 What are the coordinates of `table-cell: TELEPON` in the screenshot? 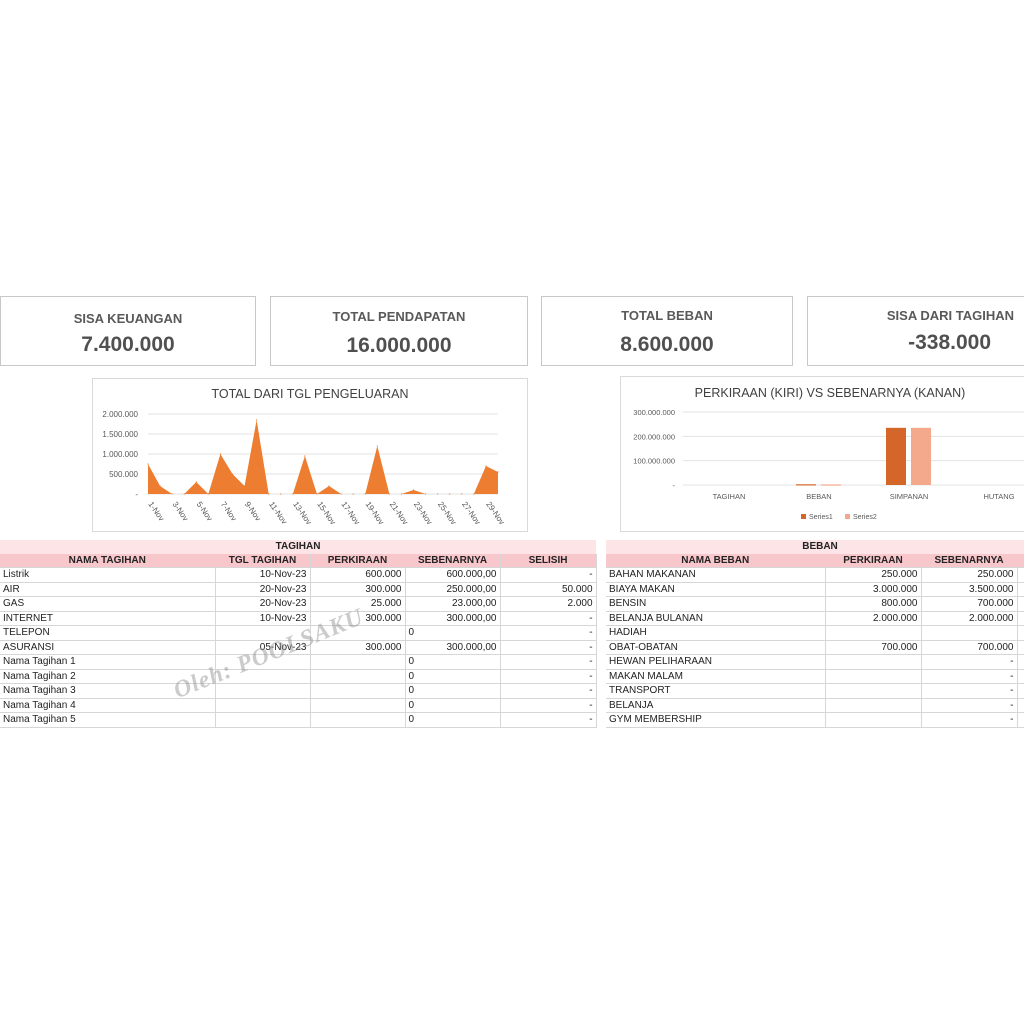 It's located at (108, 633).